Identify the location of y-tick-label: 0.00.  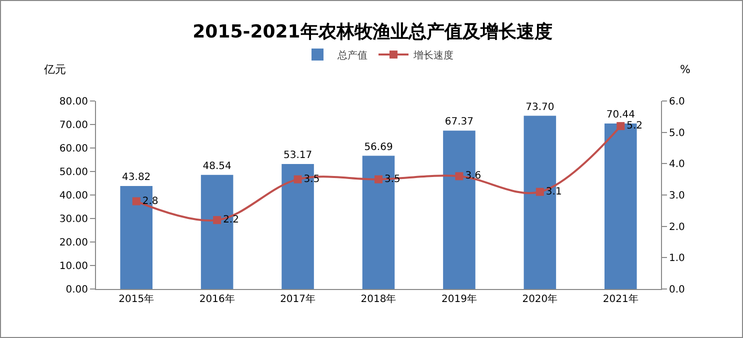
(77, 290).